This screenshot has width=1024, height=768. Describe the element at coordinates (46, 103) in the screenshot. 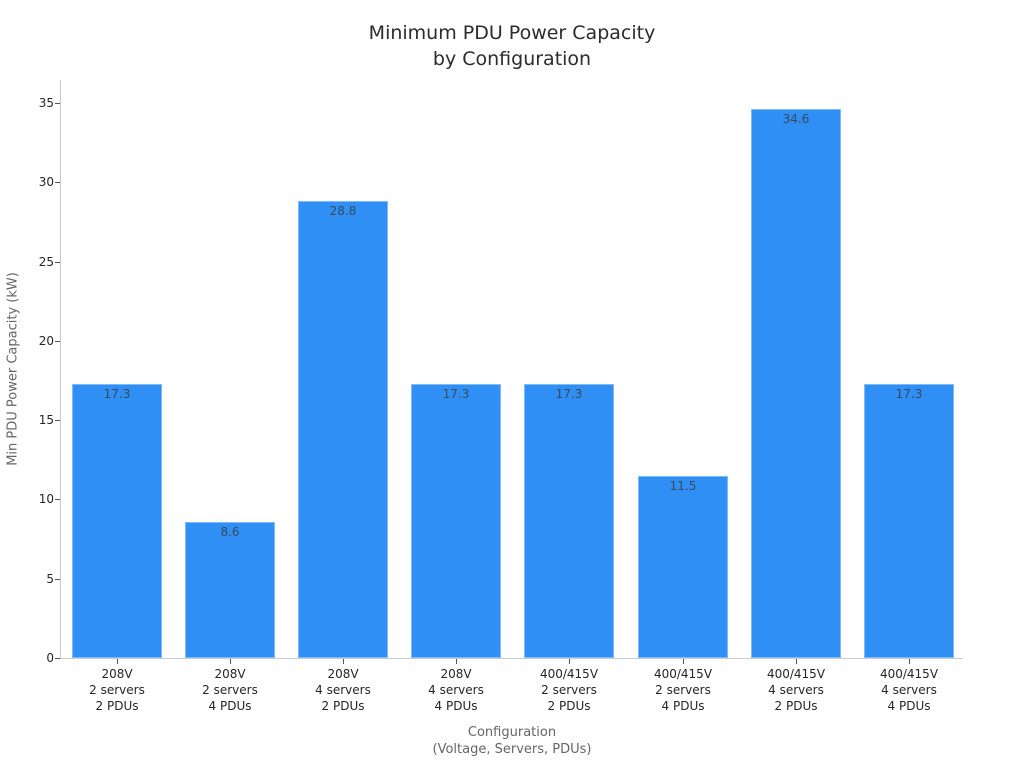

I see `y-tick-label: 35` at that location.